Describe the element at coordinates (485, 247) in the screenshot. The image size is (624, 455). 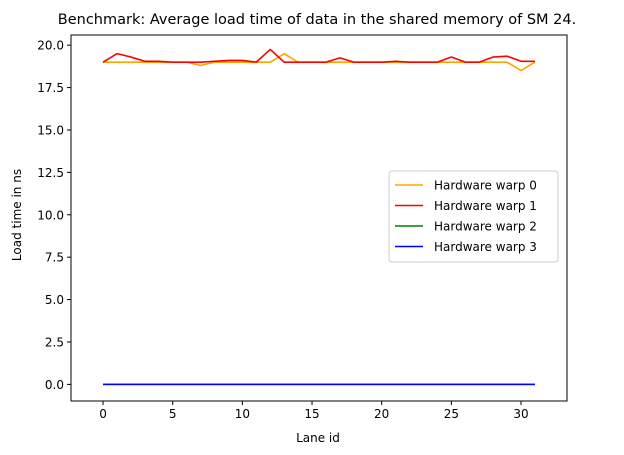
I see `legend-label: Hardware warp 3` at that location.